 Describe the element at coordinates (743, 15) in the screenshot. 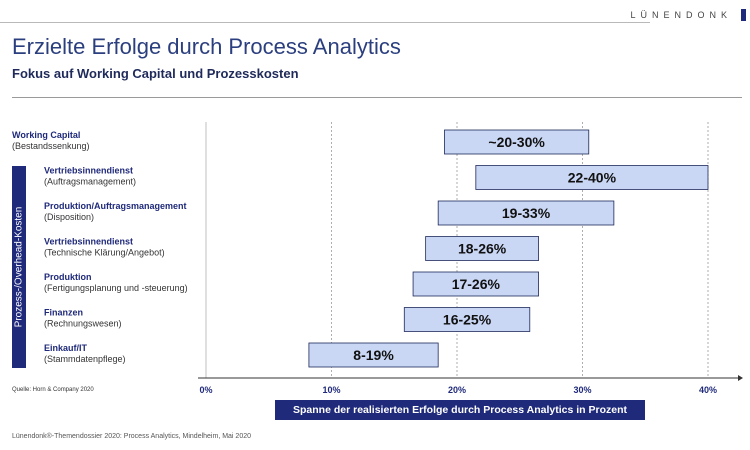

I see `brand-logo-icon` at that location.